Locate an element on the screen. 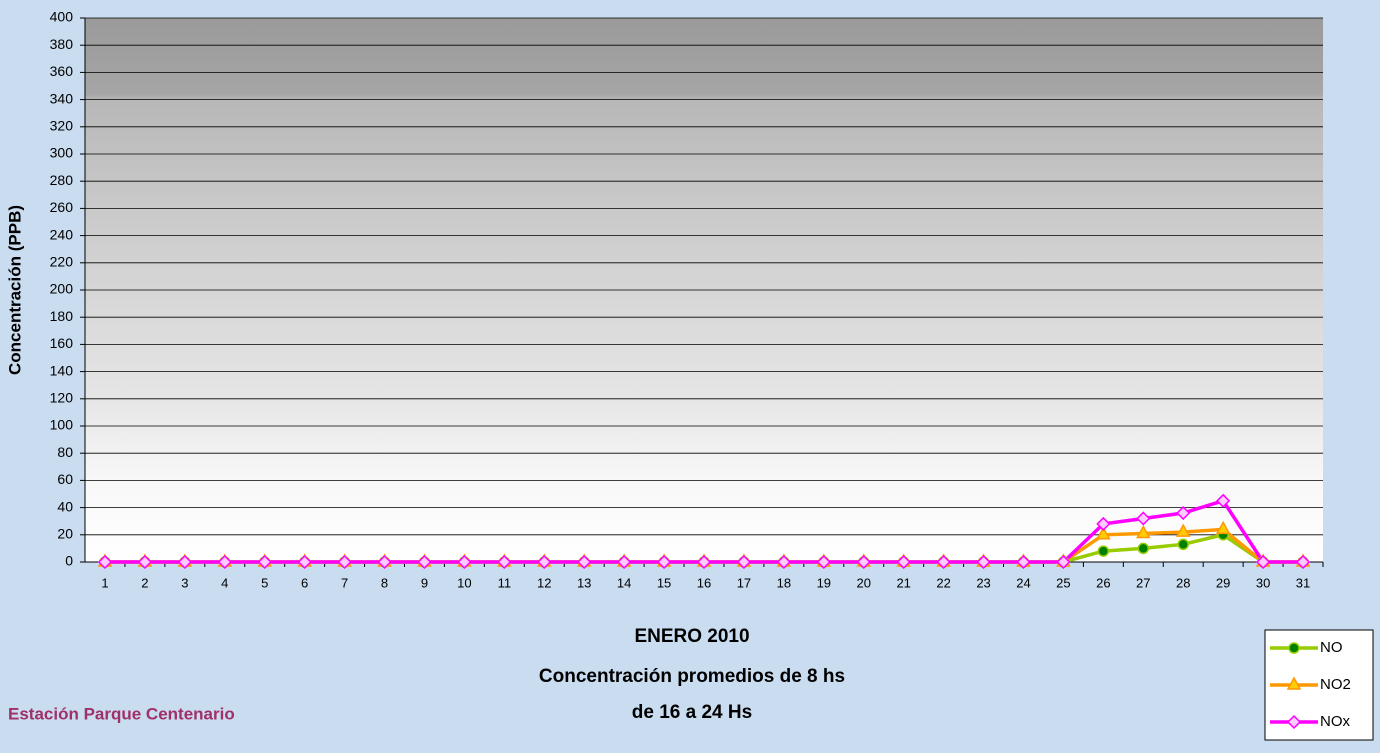 The width and height of the screenshot is (1380, 753). x-tick-label: 25 is located at coordinates (1063, 582).